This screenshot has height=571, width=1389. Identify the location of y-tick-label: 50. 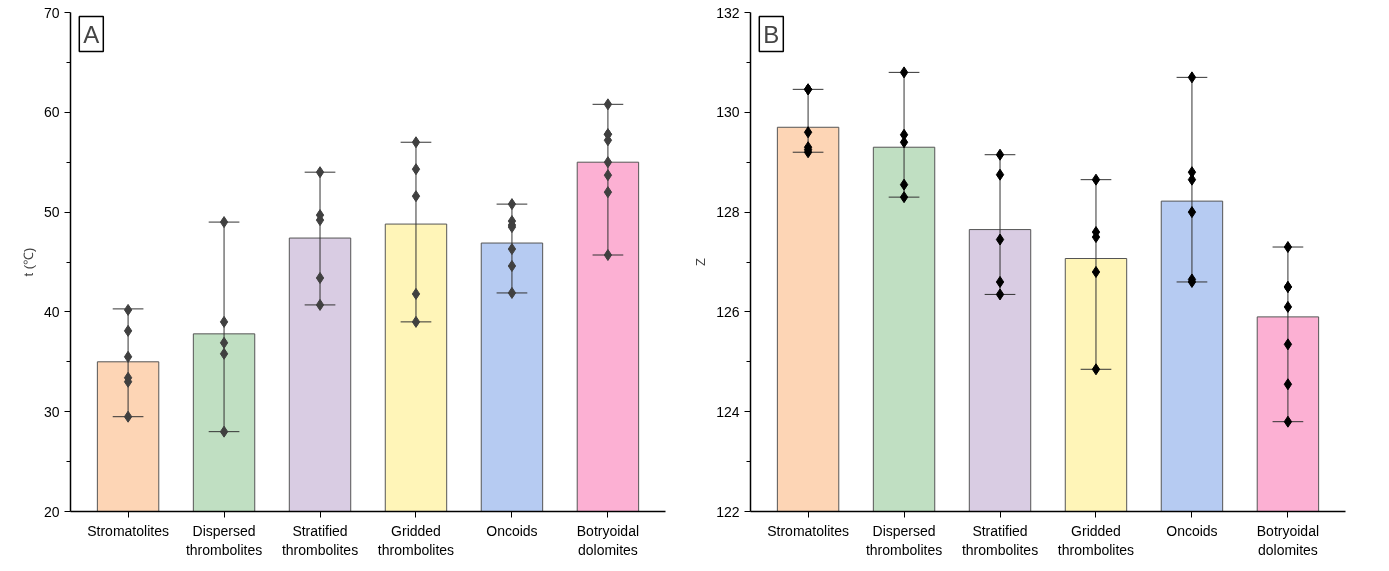
(51, 212).